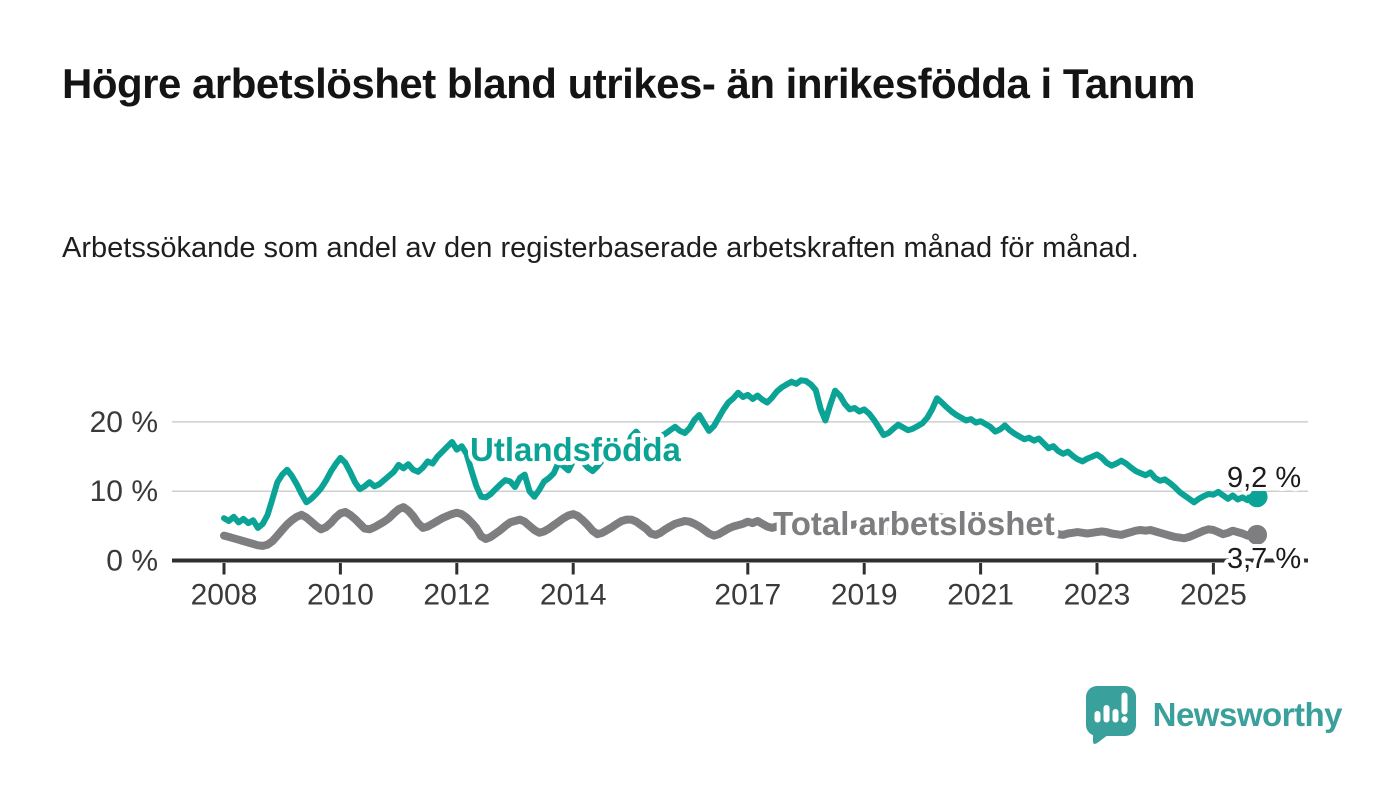  I want to click on x-tick-label-2014: 2014, so click(573, 595).